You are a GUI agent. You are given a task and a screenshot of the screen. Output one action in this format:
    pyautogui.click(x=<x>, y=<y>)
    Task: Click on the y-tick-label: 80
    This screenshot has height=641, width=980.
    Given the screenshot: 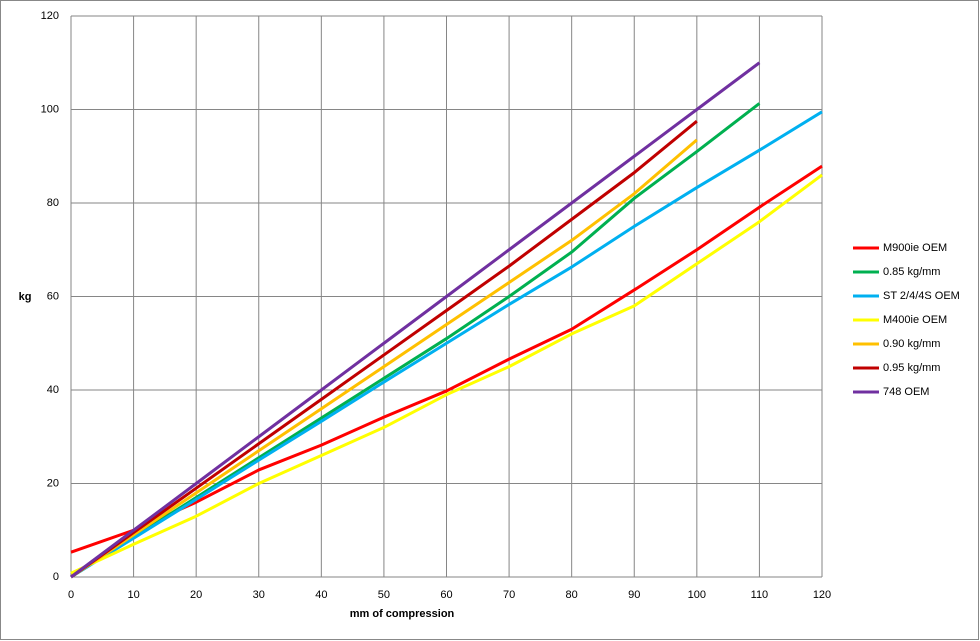 What is the action you would take?
    pyautogui.click(x=53, y=203)
    